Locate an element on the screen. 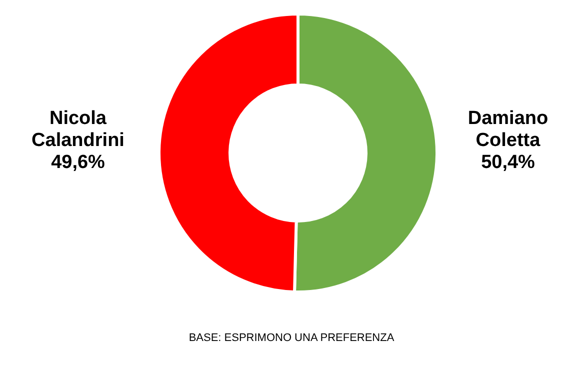 This screenshot has width=583, height=373. data-label: 50,4% is located at coordinates (508, 162).